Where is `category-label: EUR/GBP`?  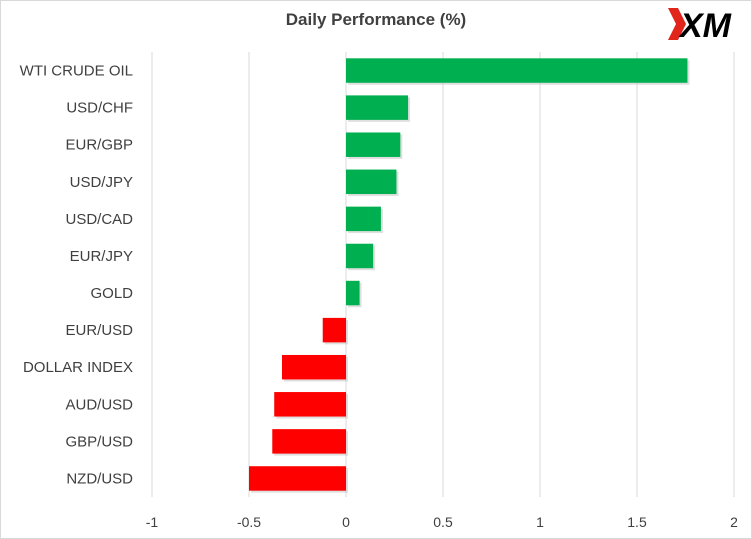
category-label: EUR/GBP is located at coordinates (99, 145).